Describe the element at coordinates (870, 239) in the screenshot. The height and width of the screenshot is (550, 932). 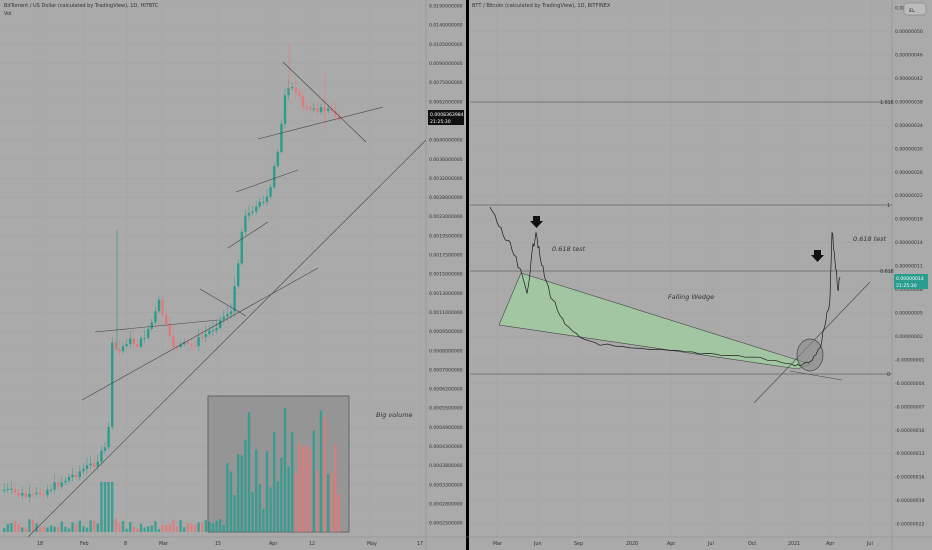
I see `fib-test-note-2: 0.618 test` at that location.